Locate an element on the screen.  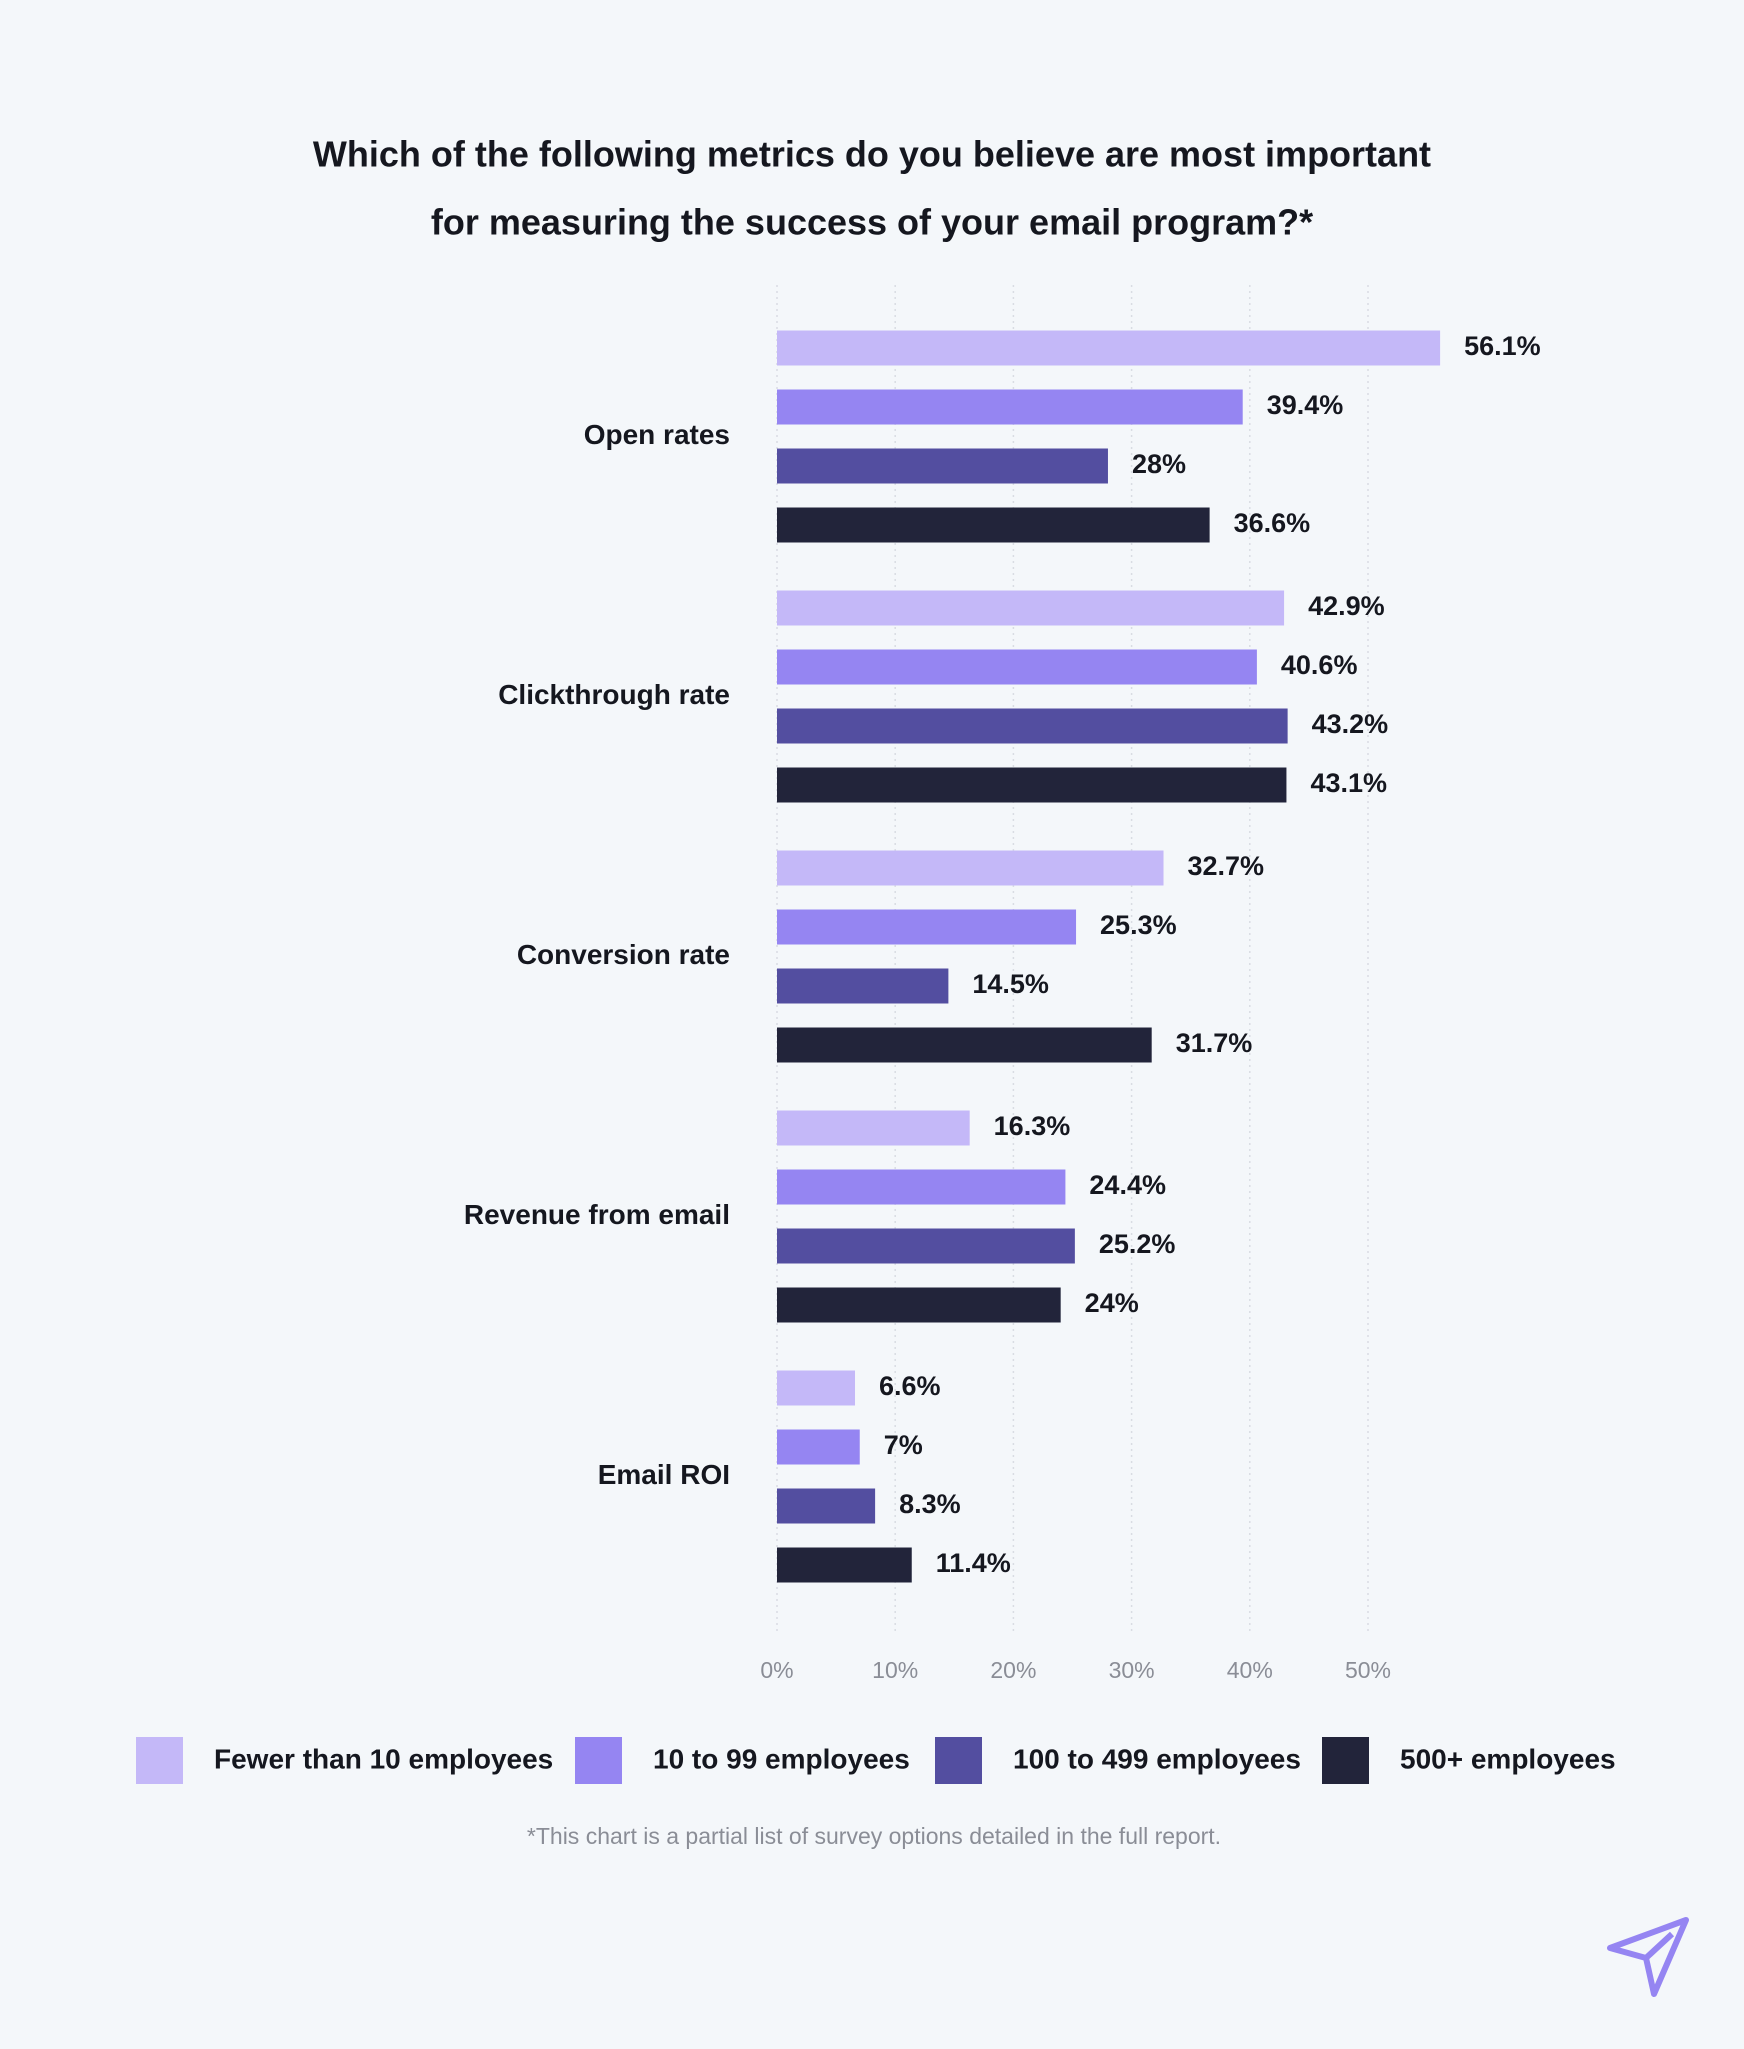
legend-label: 100 to 499 employees is located at coordinates (1157, 1758).